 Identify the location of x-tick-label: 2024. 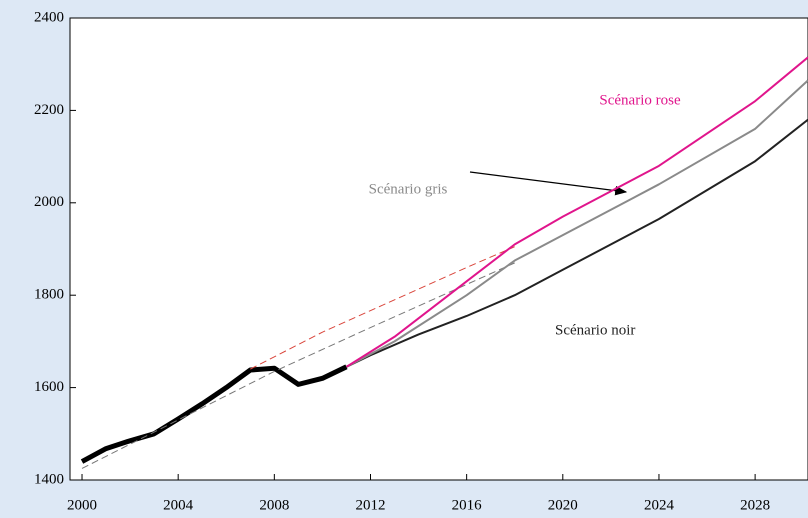
(659, 505).